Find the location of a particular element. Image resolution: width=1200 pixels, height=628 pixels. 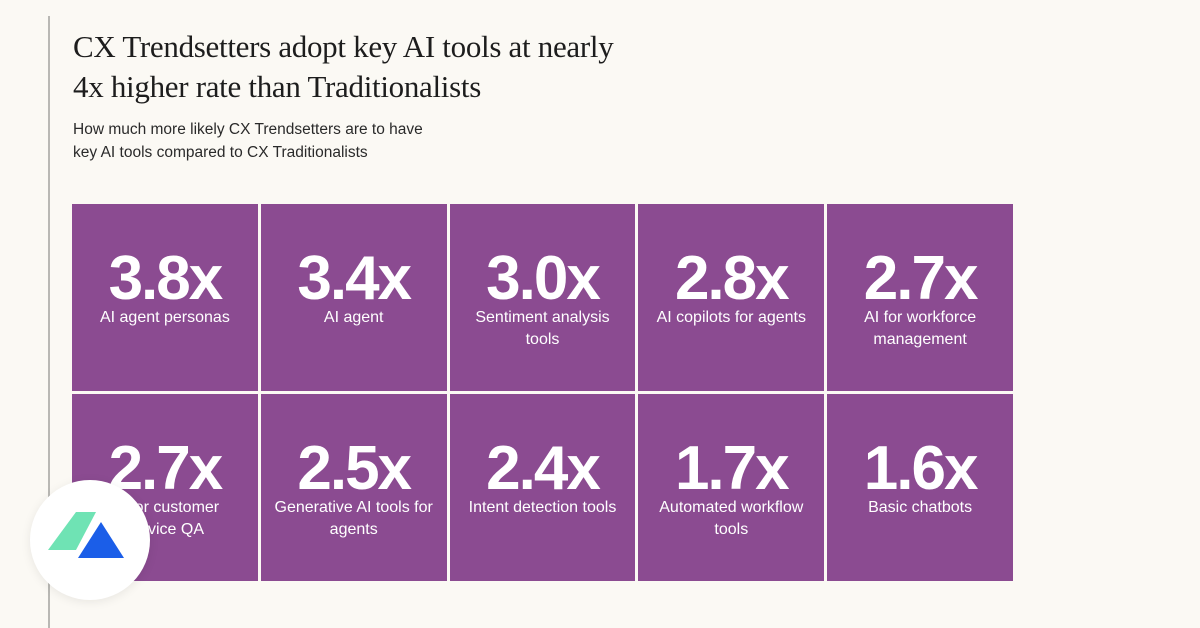

stat-value: 3.0x is located at coordinates (543, 278).